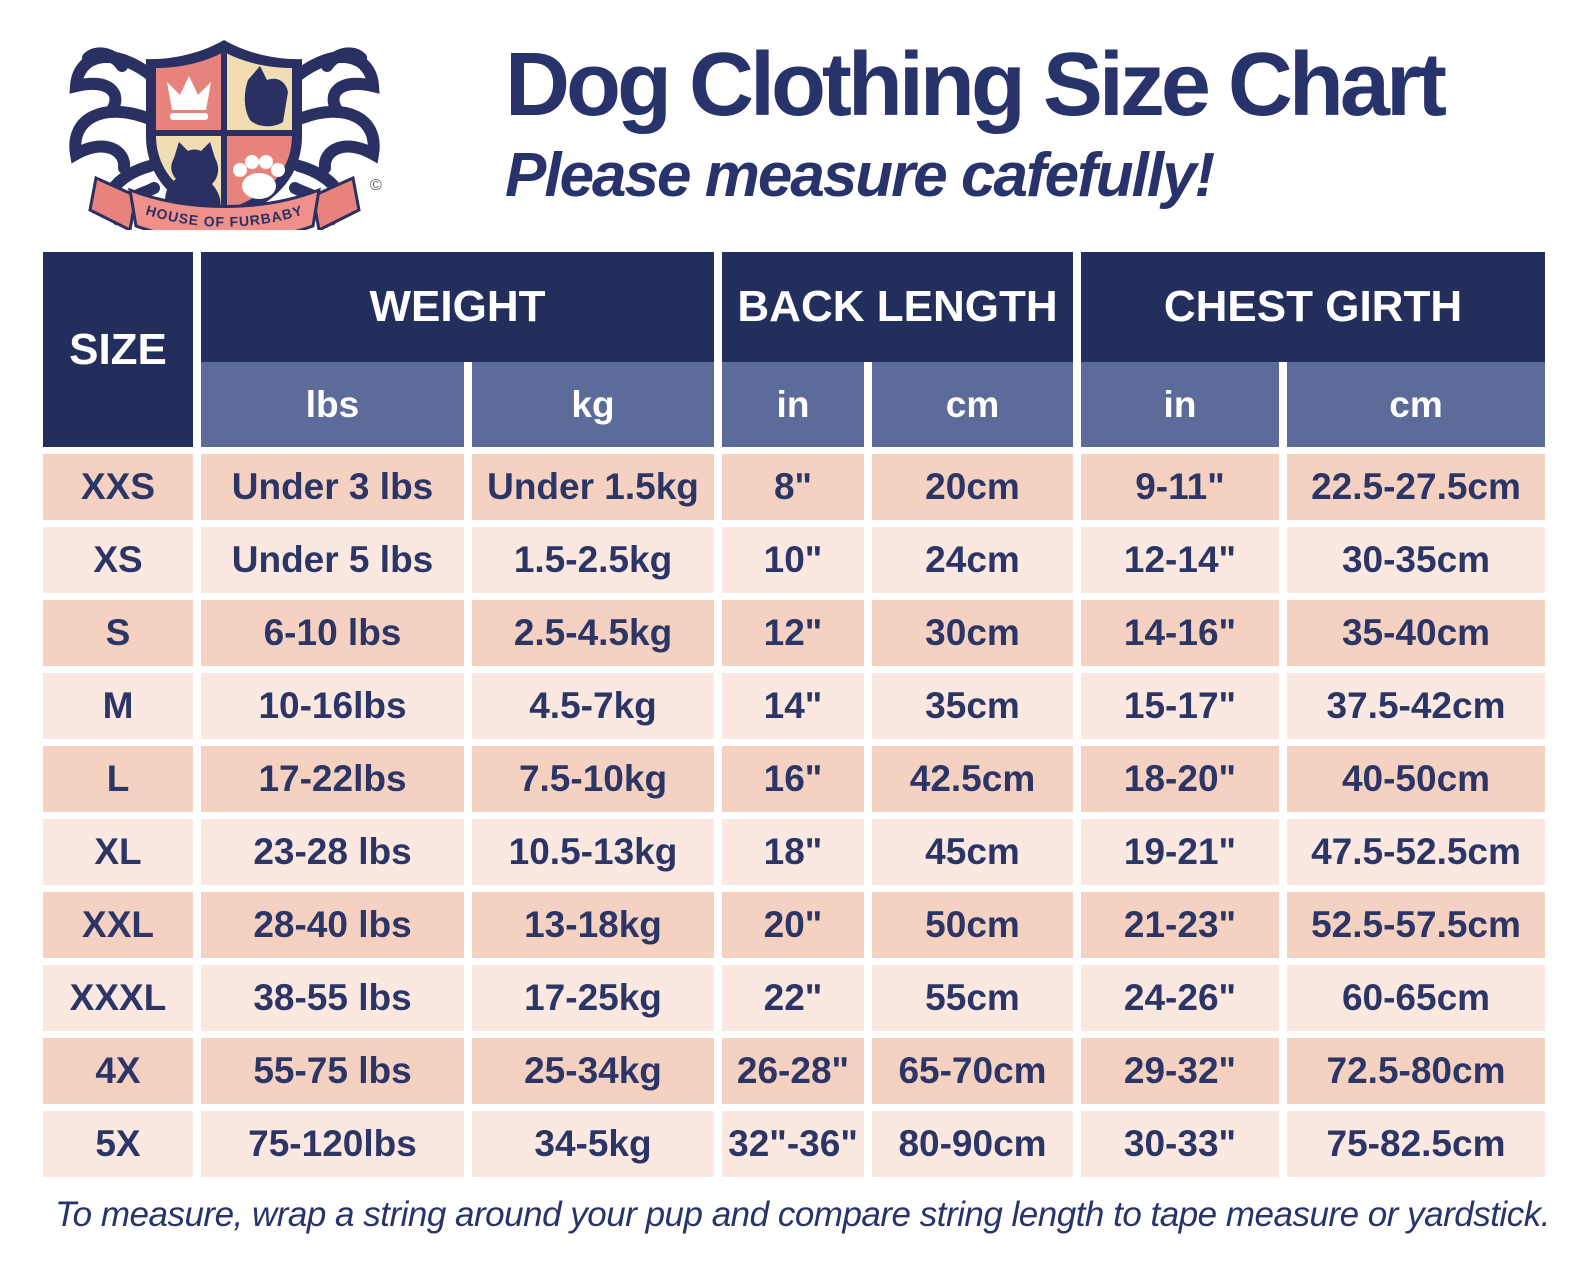  What do you see at coordinates (118, 706) in the screenshot?
I see `size-cell: M` at bounding box center [118, 706].